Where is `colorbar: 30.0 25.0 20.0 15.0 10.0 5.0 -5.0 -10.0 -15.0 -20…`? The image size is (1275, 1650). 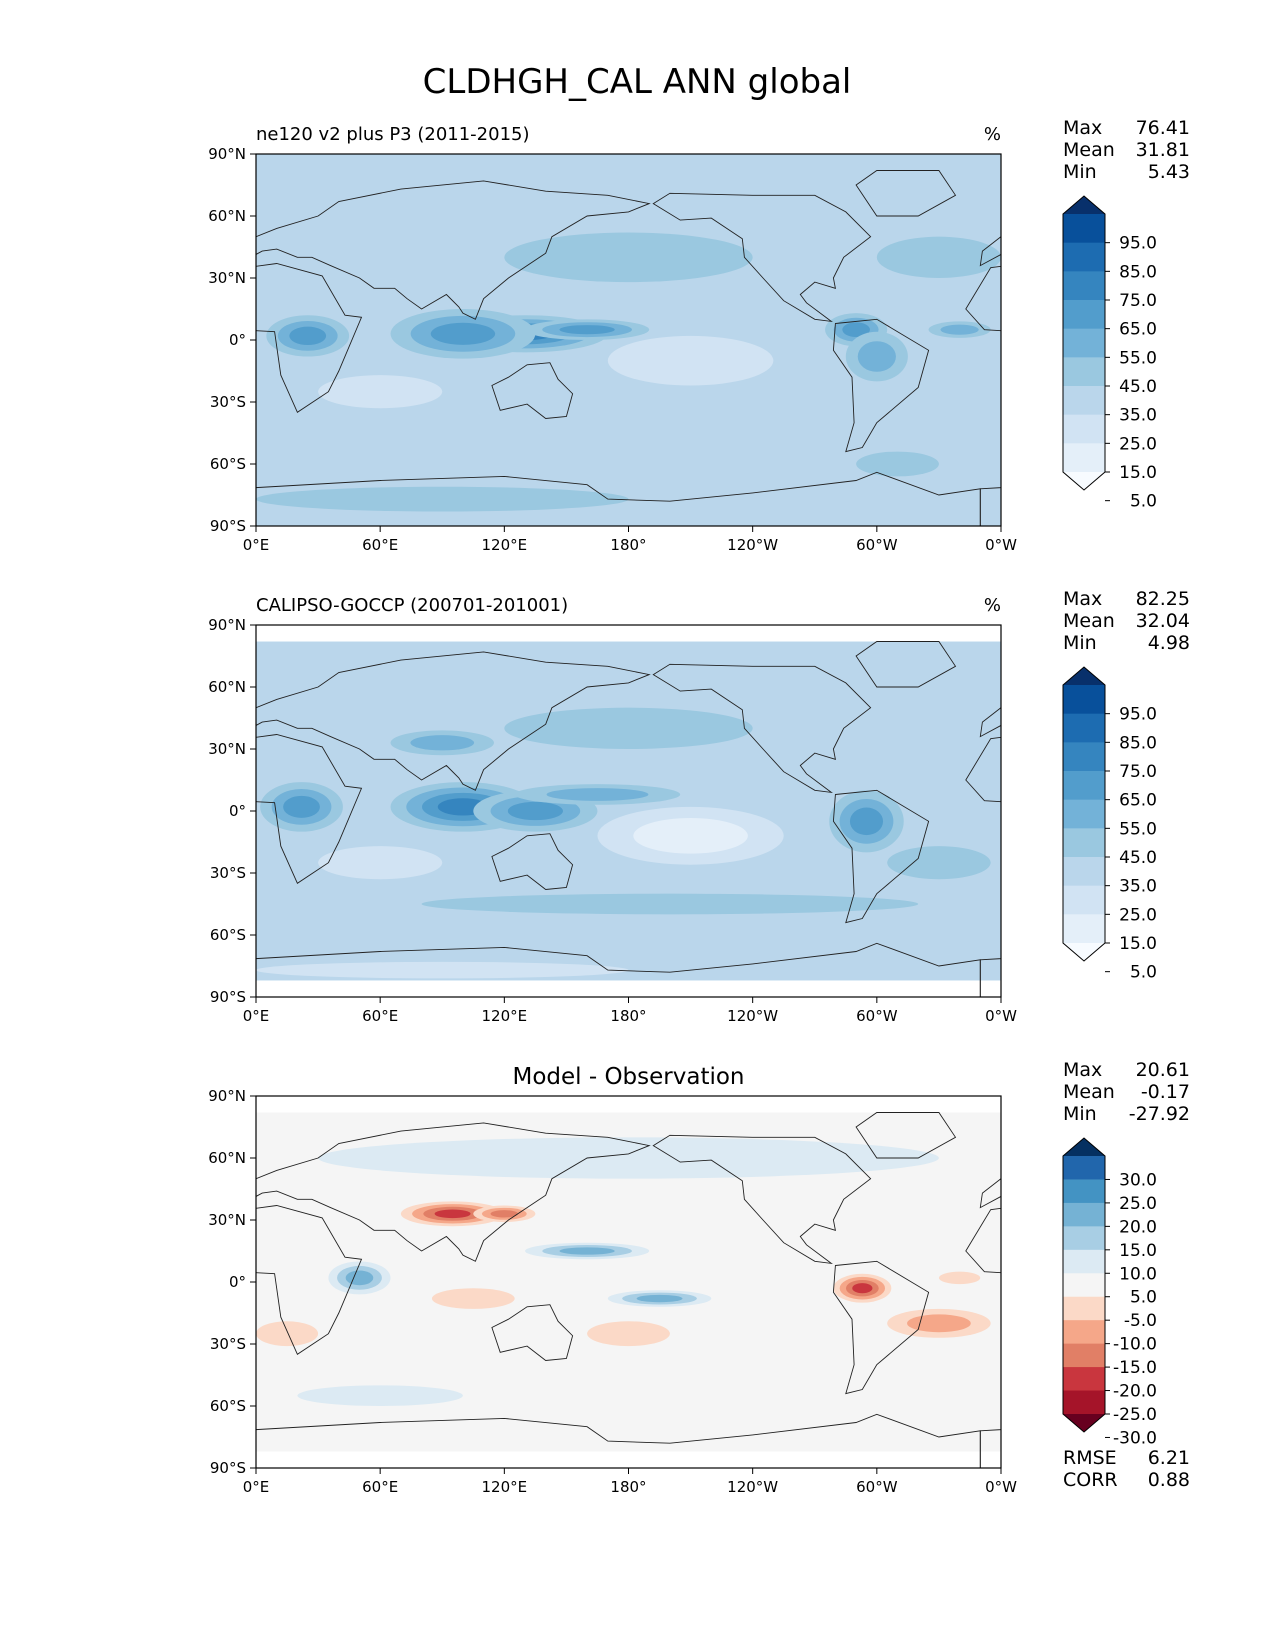
colorbar: 30.0 25.0 20.0 15.0 10.0 5.0 -5.0 -10.0 -15.0 -20… is located at coordinates (1109, 1292).